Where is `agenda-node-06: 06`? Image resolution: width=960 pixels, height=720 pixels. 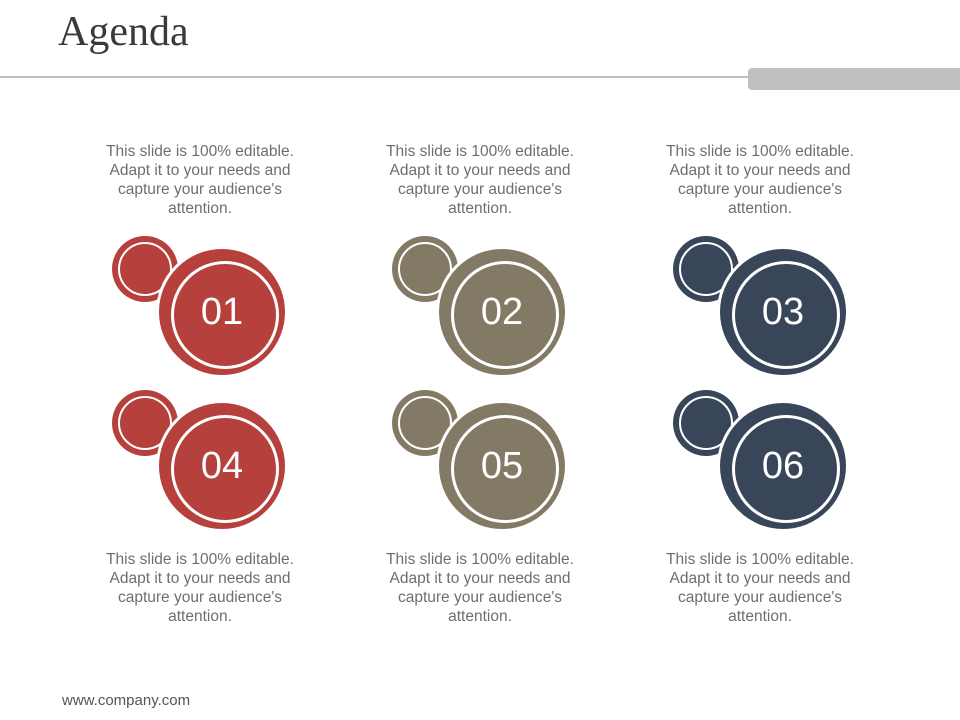
agenda-node-06: 06 is located at coordinates (763, 465).